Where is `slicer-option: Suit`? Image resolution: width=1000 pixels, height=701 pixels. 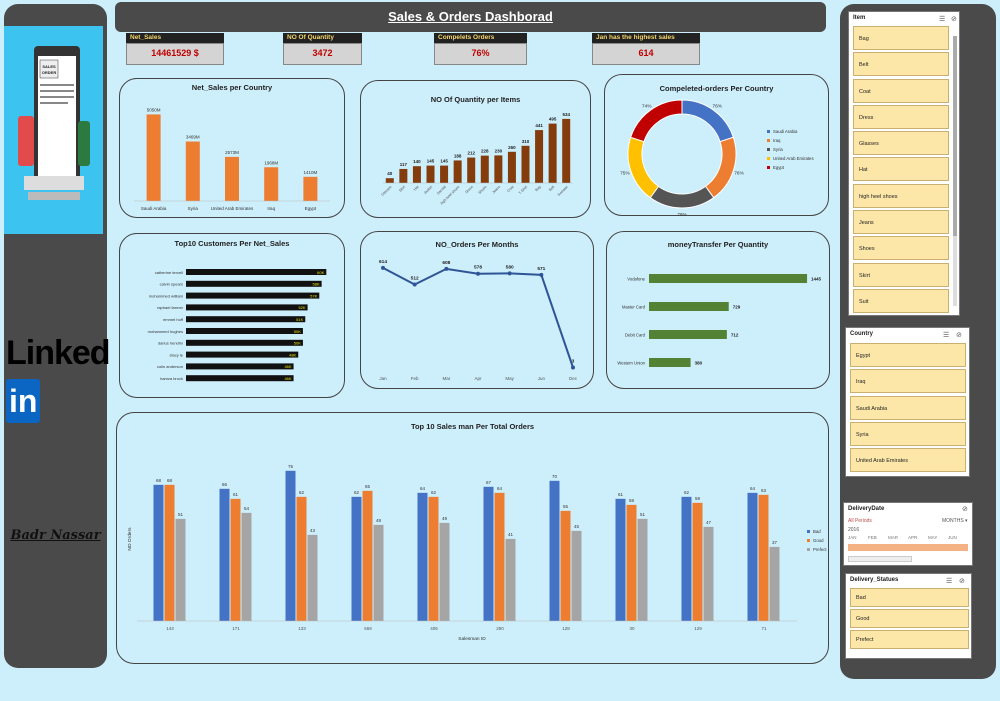
slicer-option: Suit is located at coordinates (901, 300).